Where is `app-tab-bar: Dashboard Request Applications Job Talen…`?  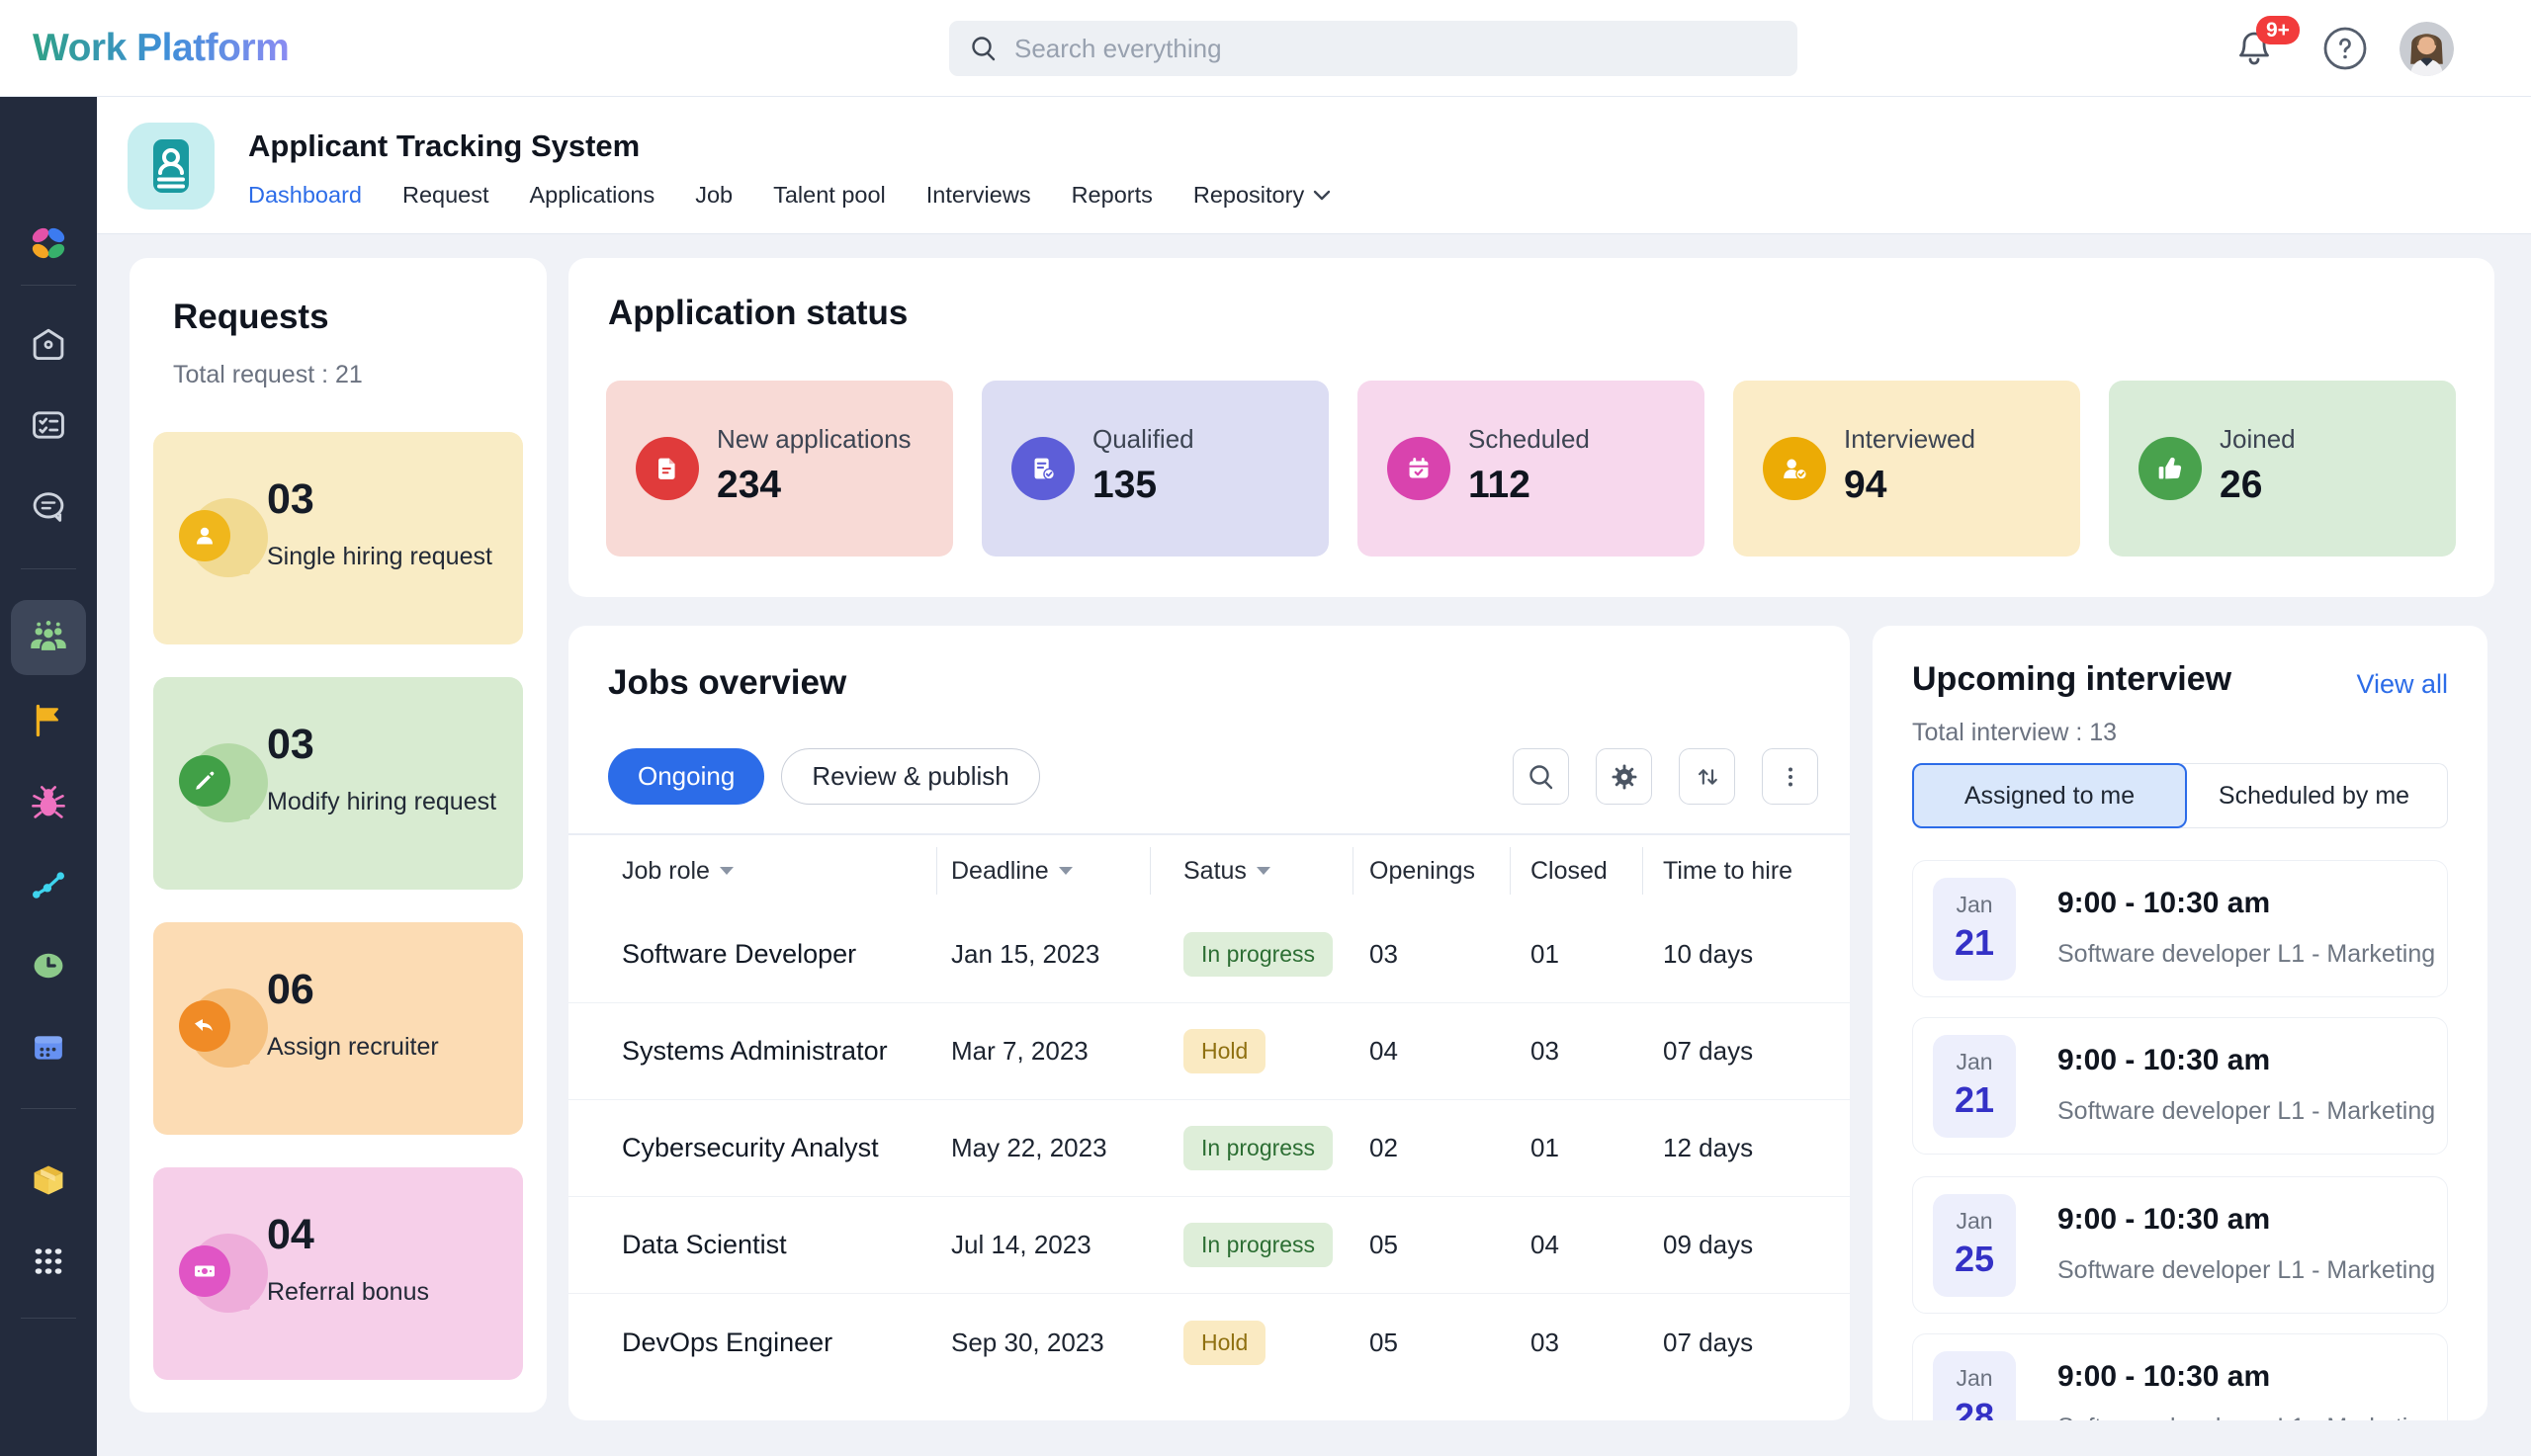
app-tab-bar: Dashboard Request Applications Job Talen… is located at coordinates (790, 195).